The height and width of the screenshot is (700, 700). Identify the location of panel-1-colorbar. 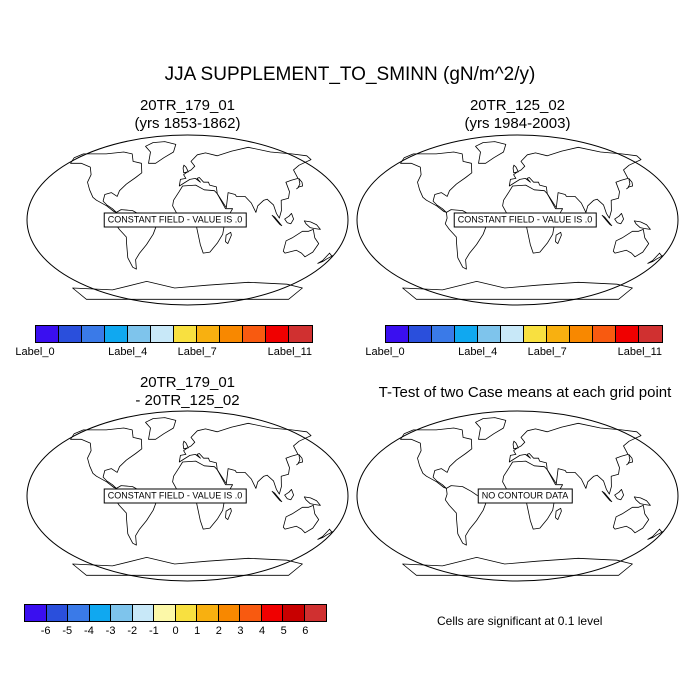
(174, 334).